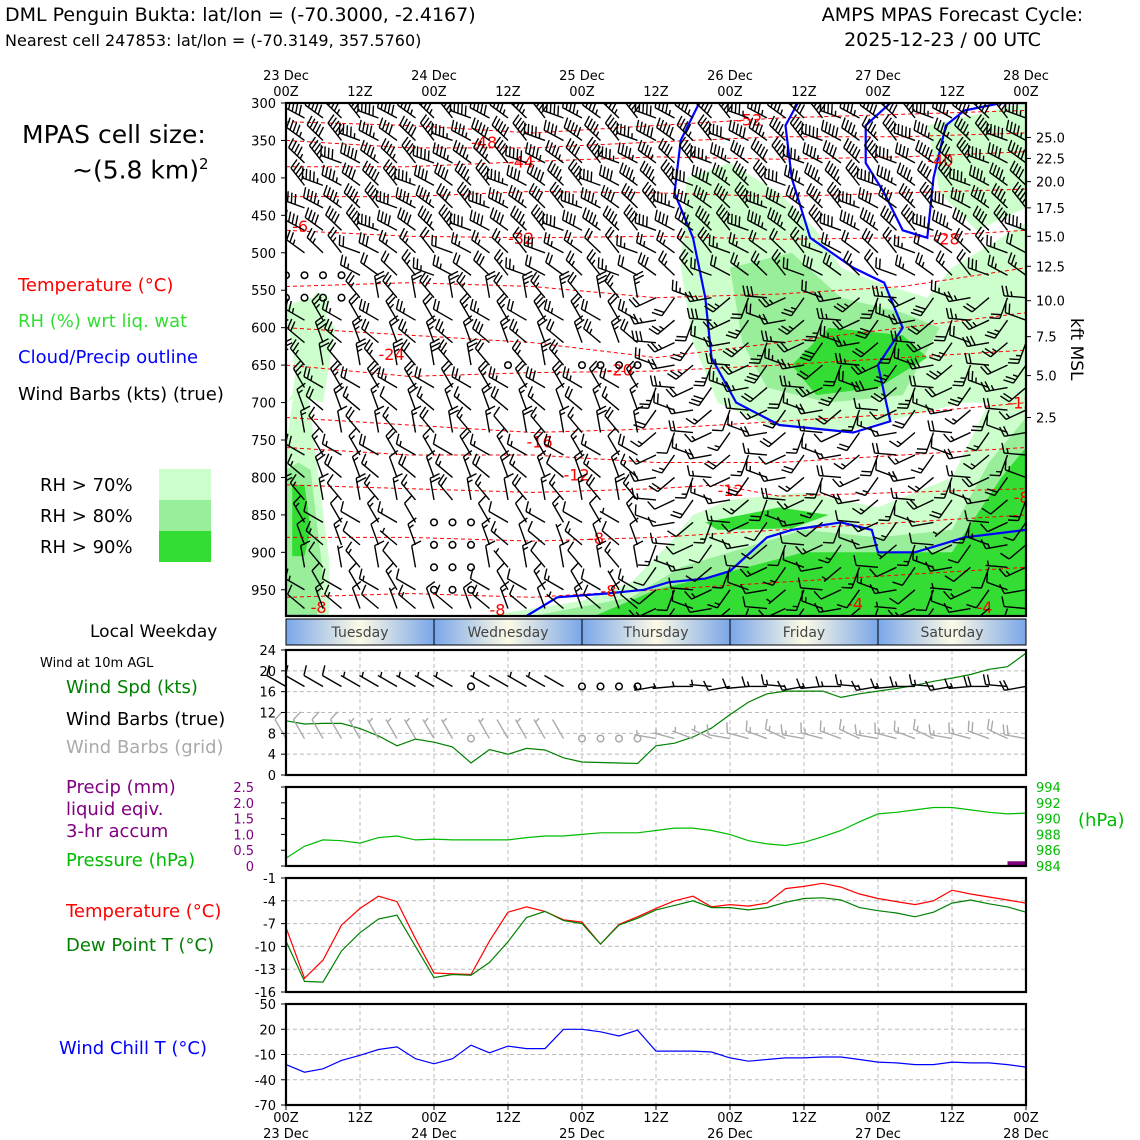 Image resolution: width=1140 pixels, height=1140 pixels. I want to click on surface-wind-barb-grid, so click(683, 733).